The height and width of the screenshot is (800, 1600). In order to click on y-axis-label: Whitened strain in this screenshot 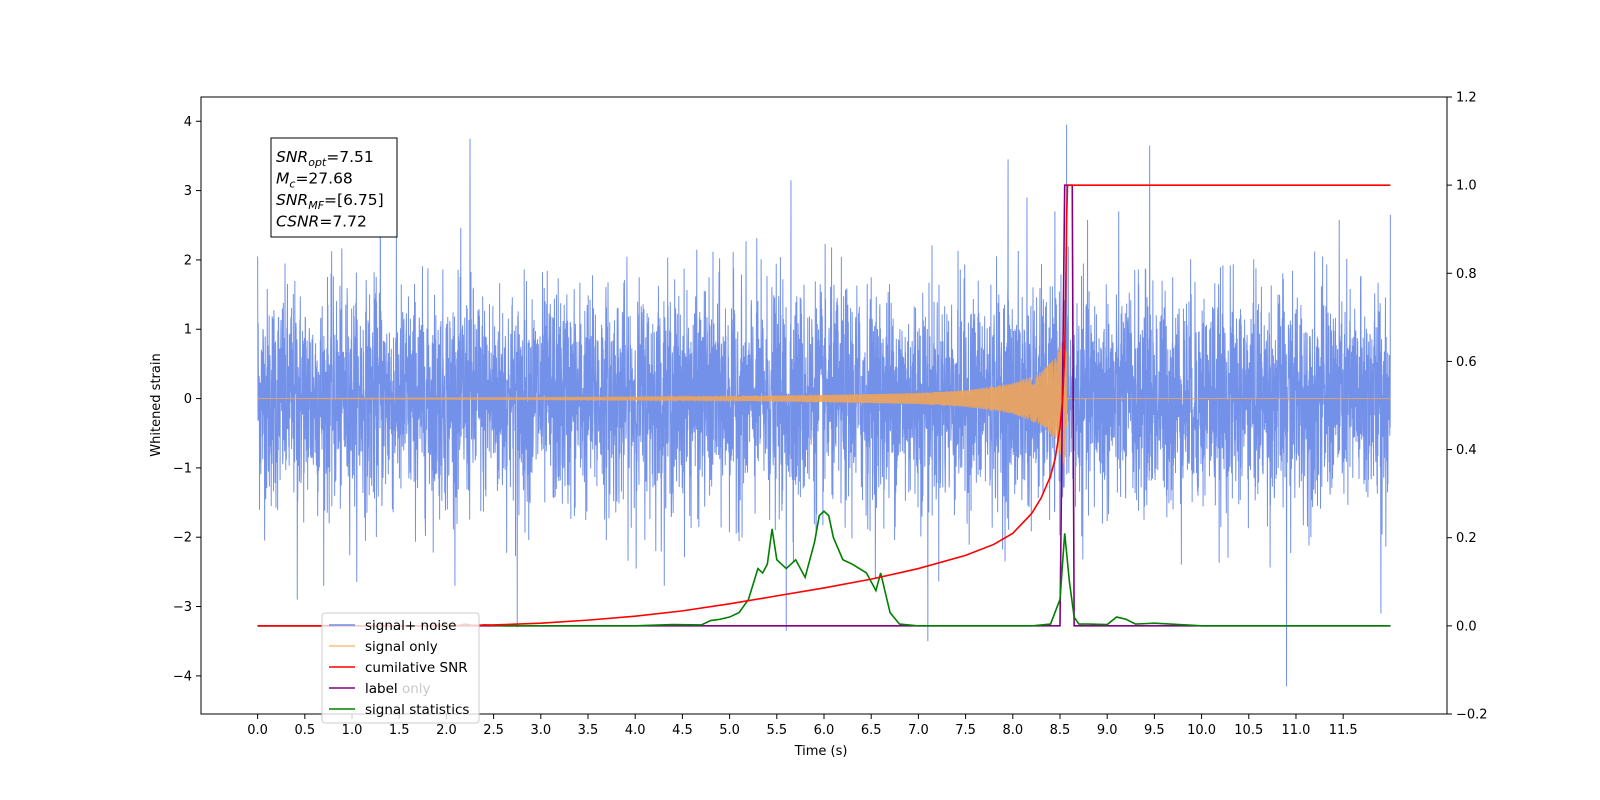, I will do `click(156, 404)`.